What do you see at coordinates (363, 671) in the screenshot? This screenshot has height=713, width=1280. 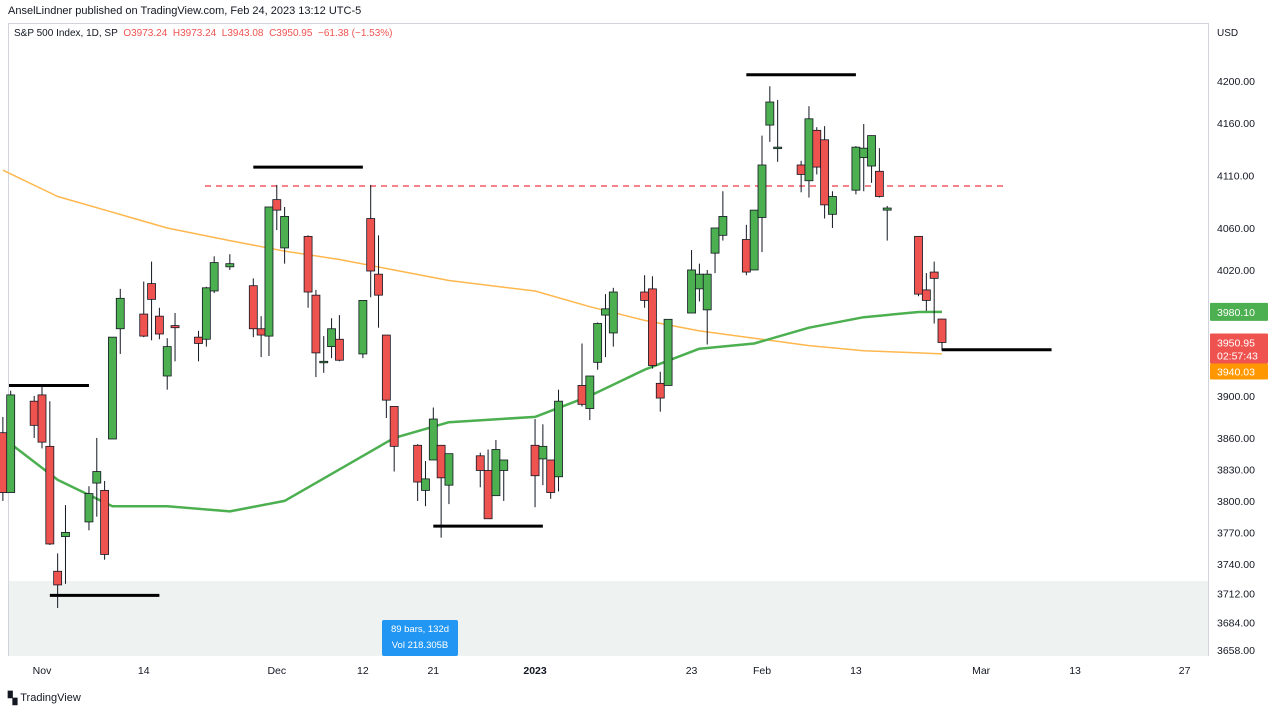 I see `x-tick-label: 12` at bounding box center [363, 671].